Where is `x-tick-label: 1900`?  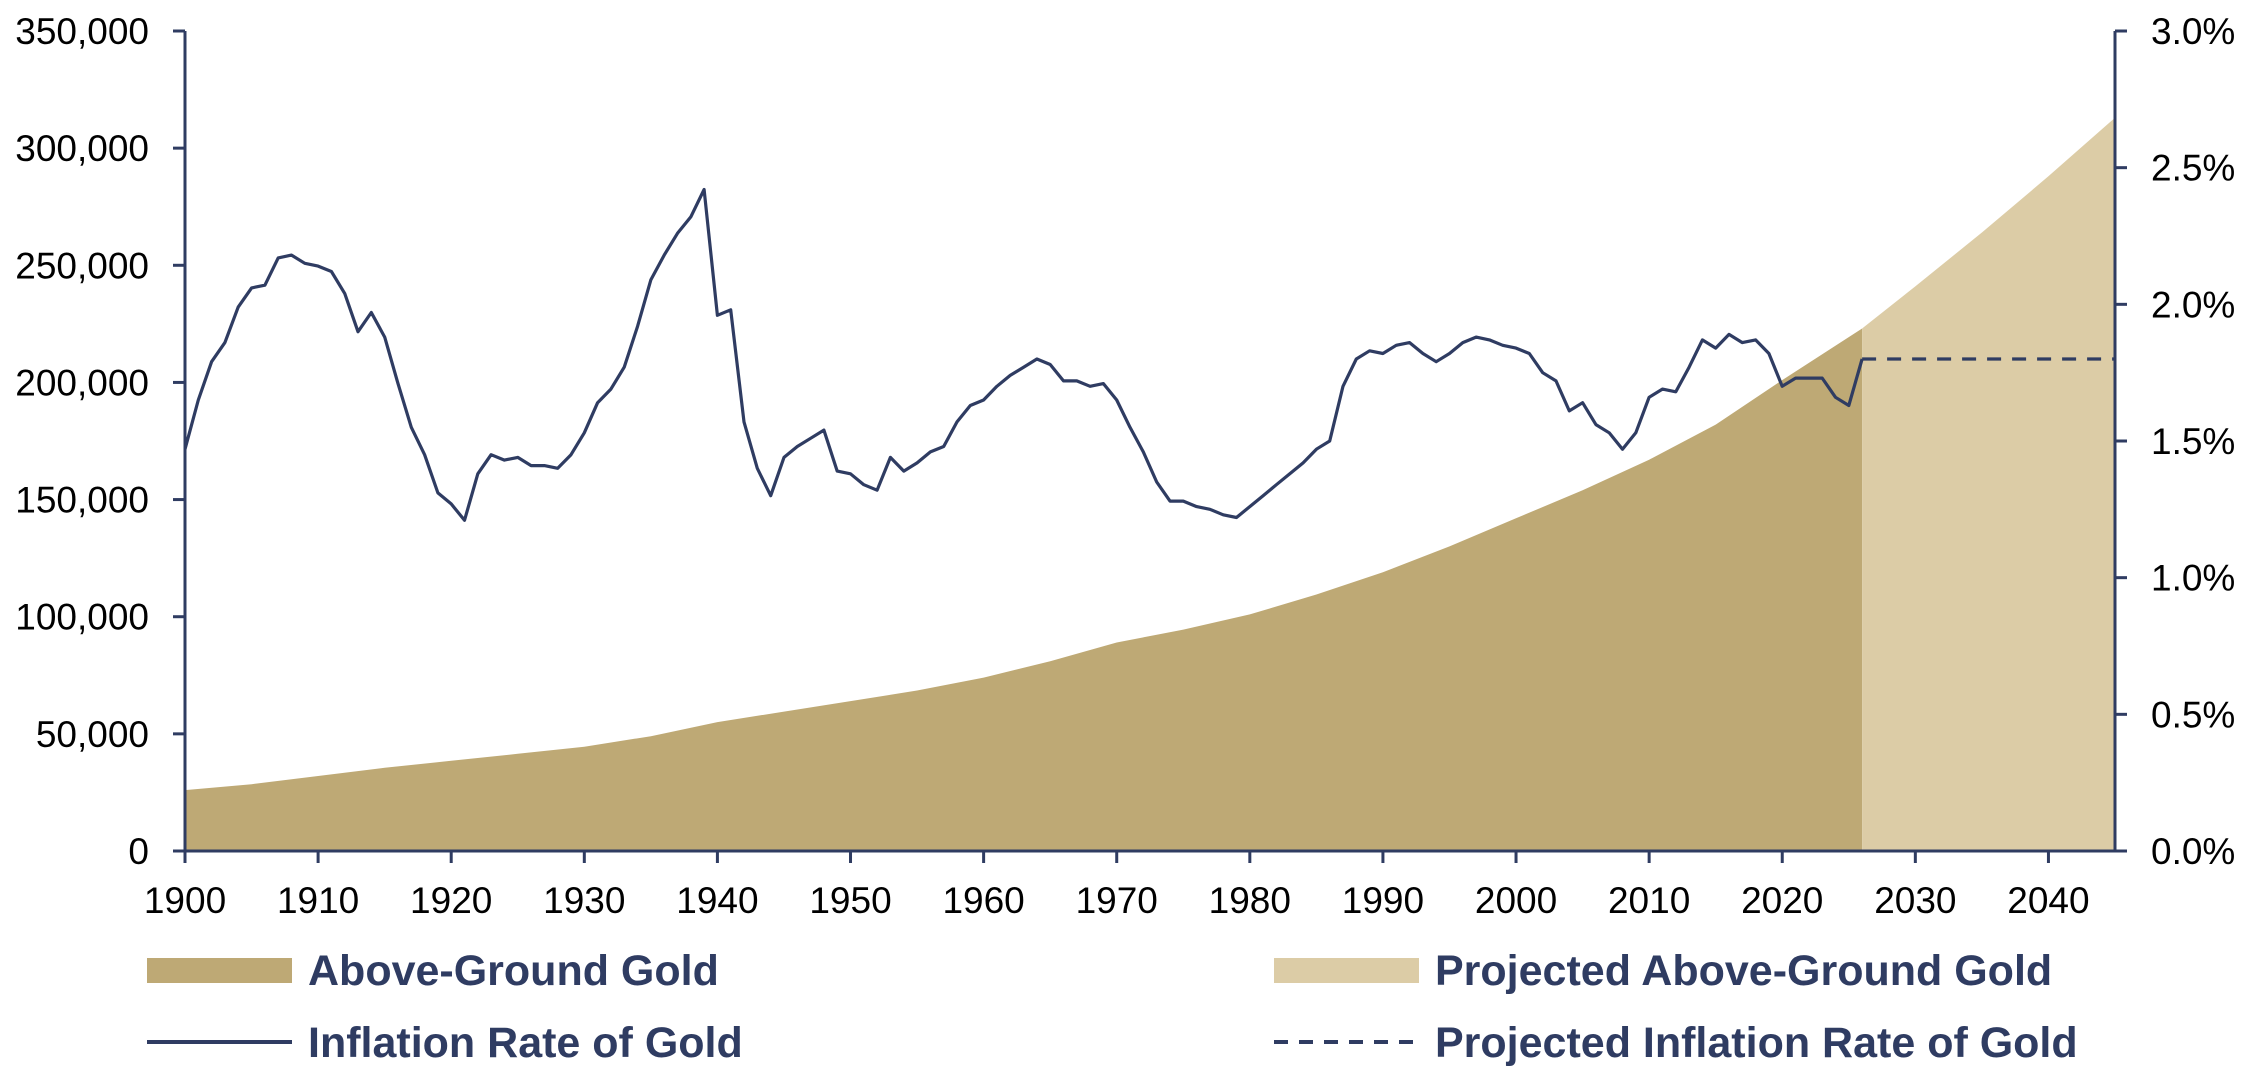 x-tick-label: 1900 is located at coordinates (185, 900).